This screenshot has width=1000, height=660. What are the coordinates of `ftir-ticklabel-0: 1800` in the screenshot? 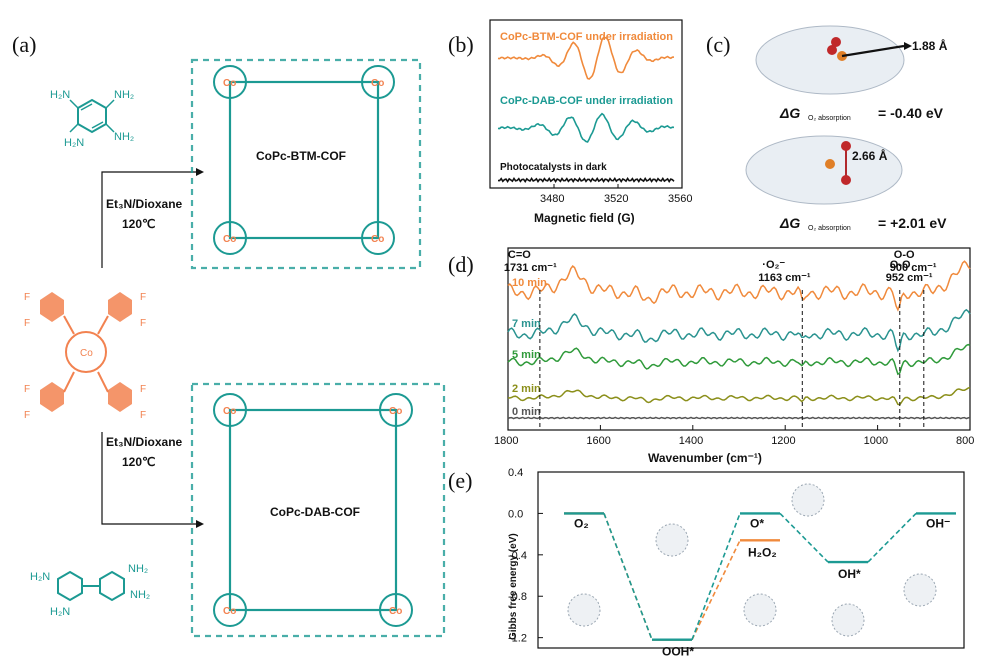 It's located at (506, 441).